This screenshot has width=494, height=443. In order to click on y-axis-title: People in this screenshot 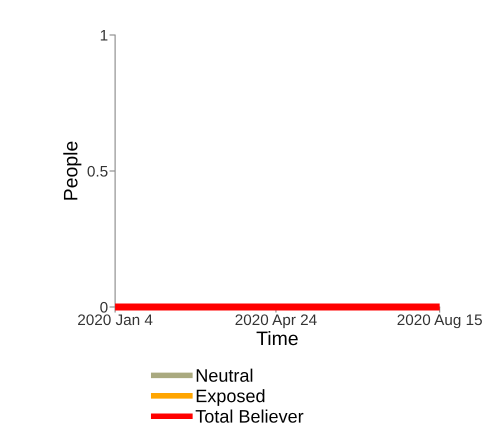, I will do `click(72, 171)`.